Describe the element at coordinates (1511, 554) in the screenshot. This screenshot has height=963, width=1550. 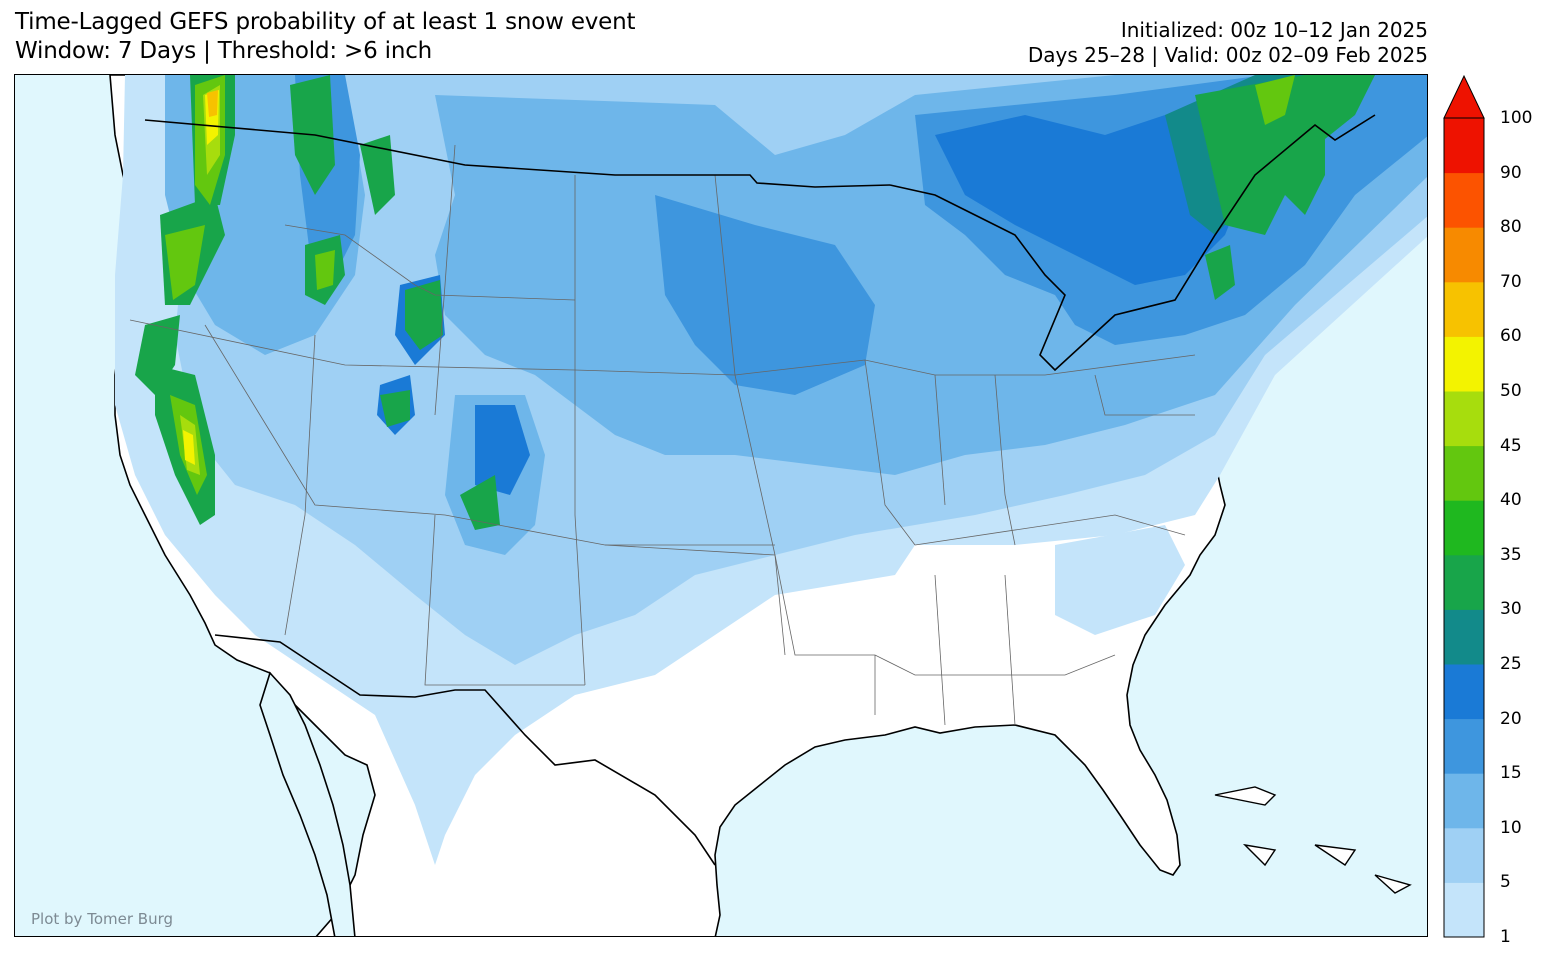
I see `colorbar-label-35: 35` at that location.